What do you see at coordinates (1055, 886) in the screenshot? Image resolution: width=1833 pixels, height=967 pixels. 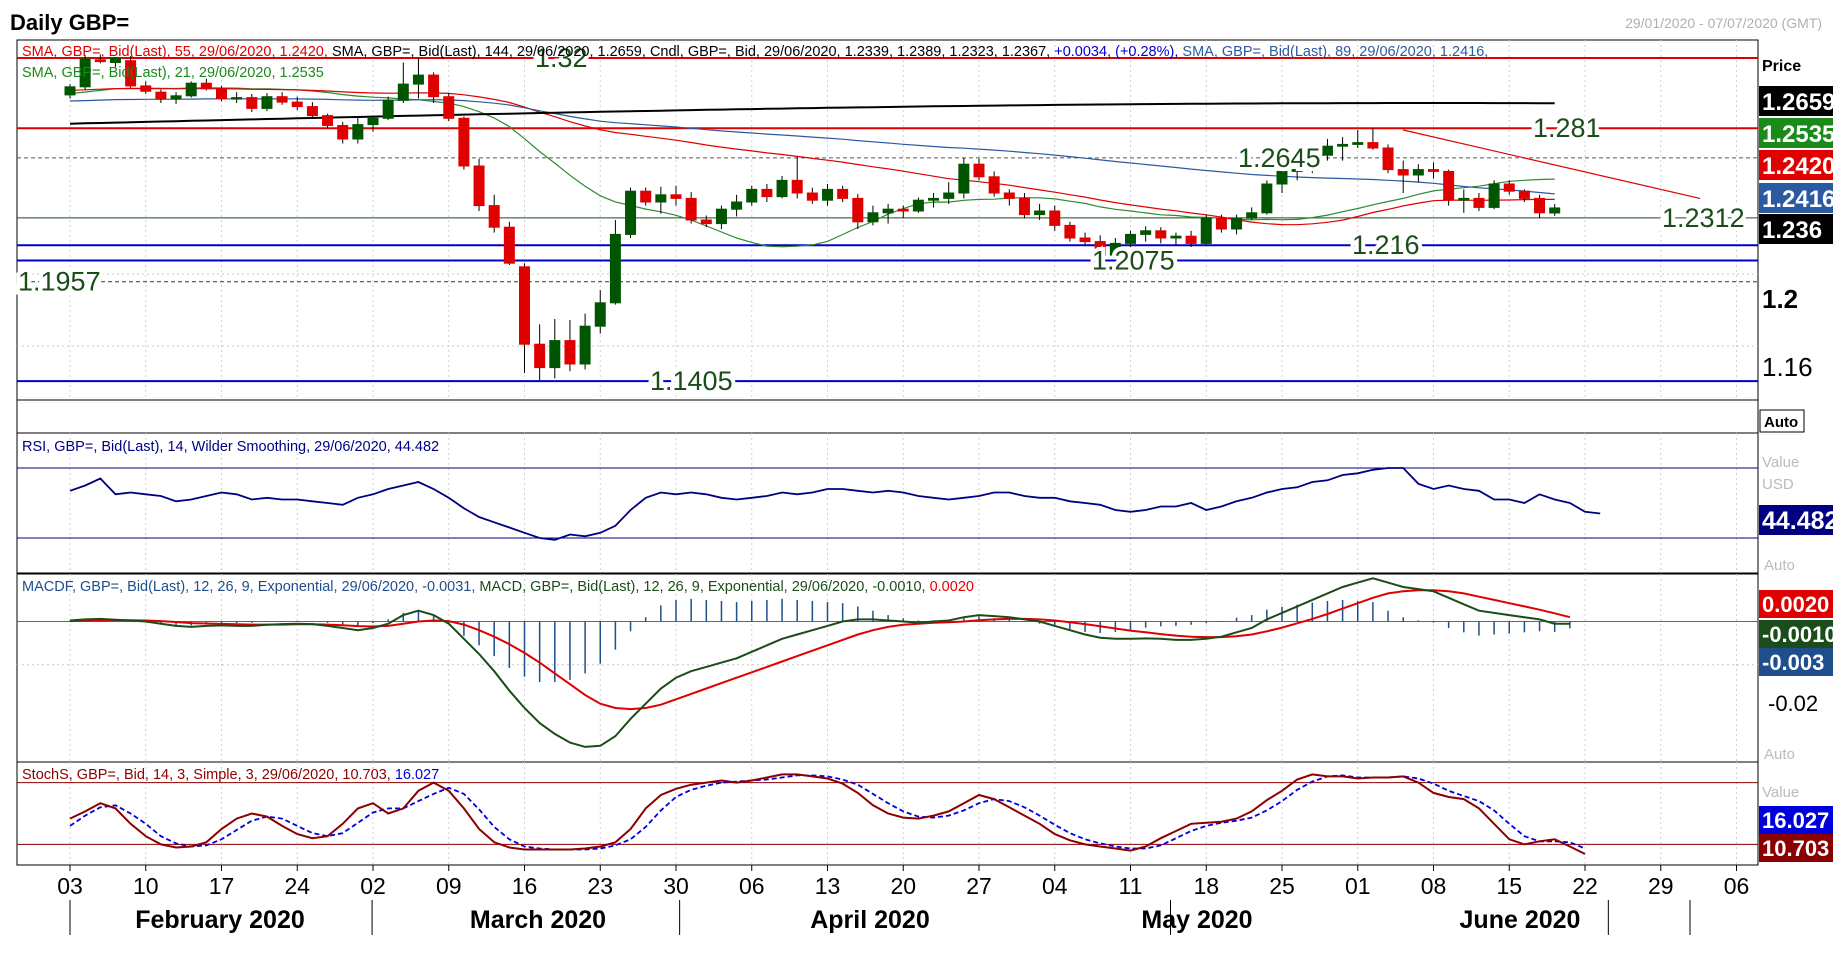 I see `x-day-label: 04` at bounding box center [1055, 886].